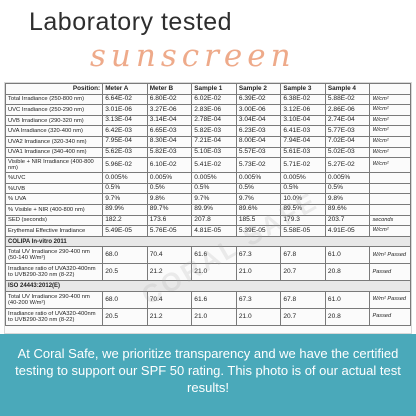  I want to click on value-cell: 207.8, so click(214, 220).